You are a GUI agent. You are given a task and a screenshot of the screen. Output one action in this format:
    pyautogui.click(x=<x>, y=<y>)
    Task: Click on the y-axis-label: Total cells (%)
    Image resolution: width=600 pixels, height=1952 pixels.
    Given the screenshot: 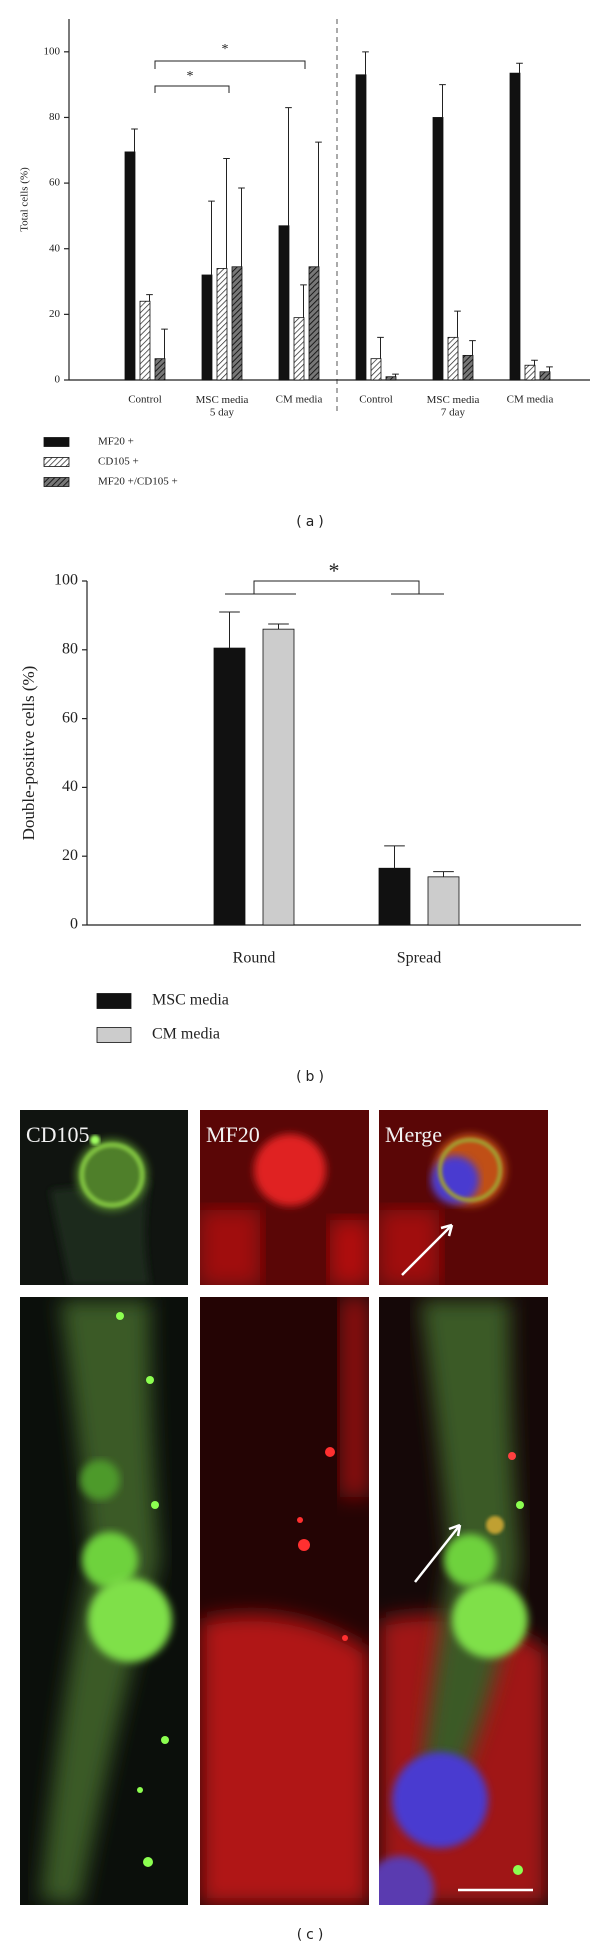 What is the action you would take?
    pyautogui.click(x=25, y=199)
    